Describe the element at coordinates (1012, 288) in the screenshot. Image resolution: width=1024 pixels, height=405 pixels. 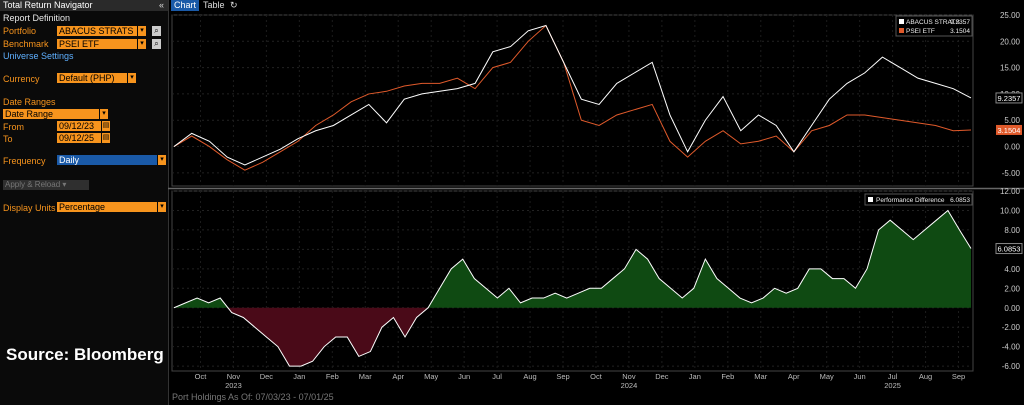
I see `bottom-ytick-label: 2.00` at that location.